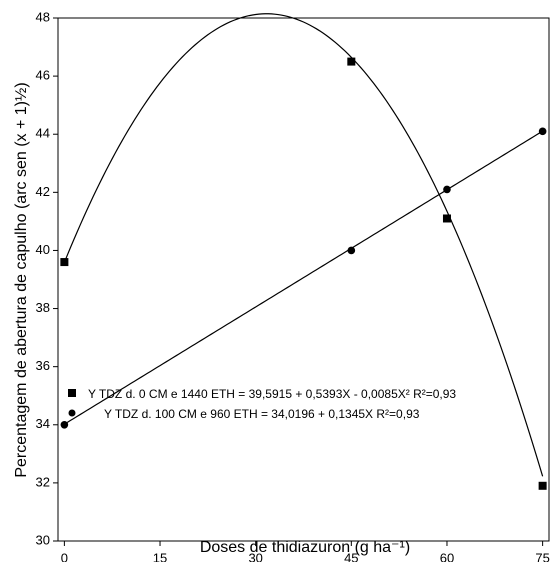  What do you see at coordinates (542, 556) in the screenshot?
I see `x-tick-label: 75` at bounding box center [542, 556].